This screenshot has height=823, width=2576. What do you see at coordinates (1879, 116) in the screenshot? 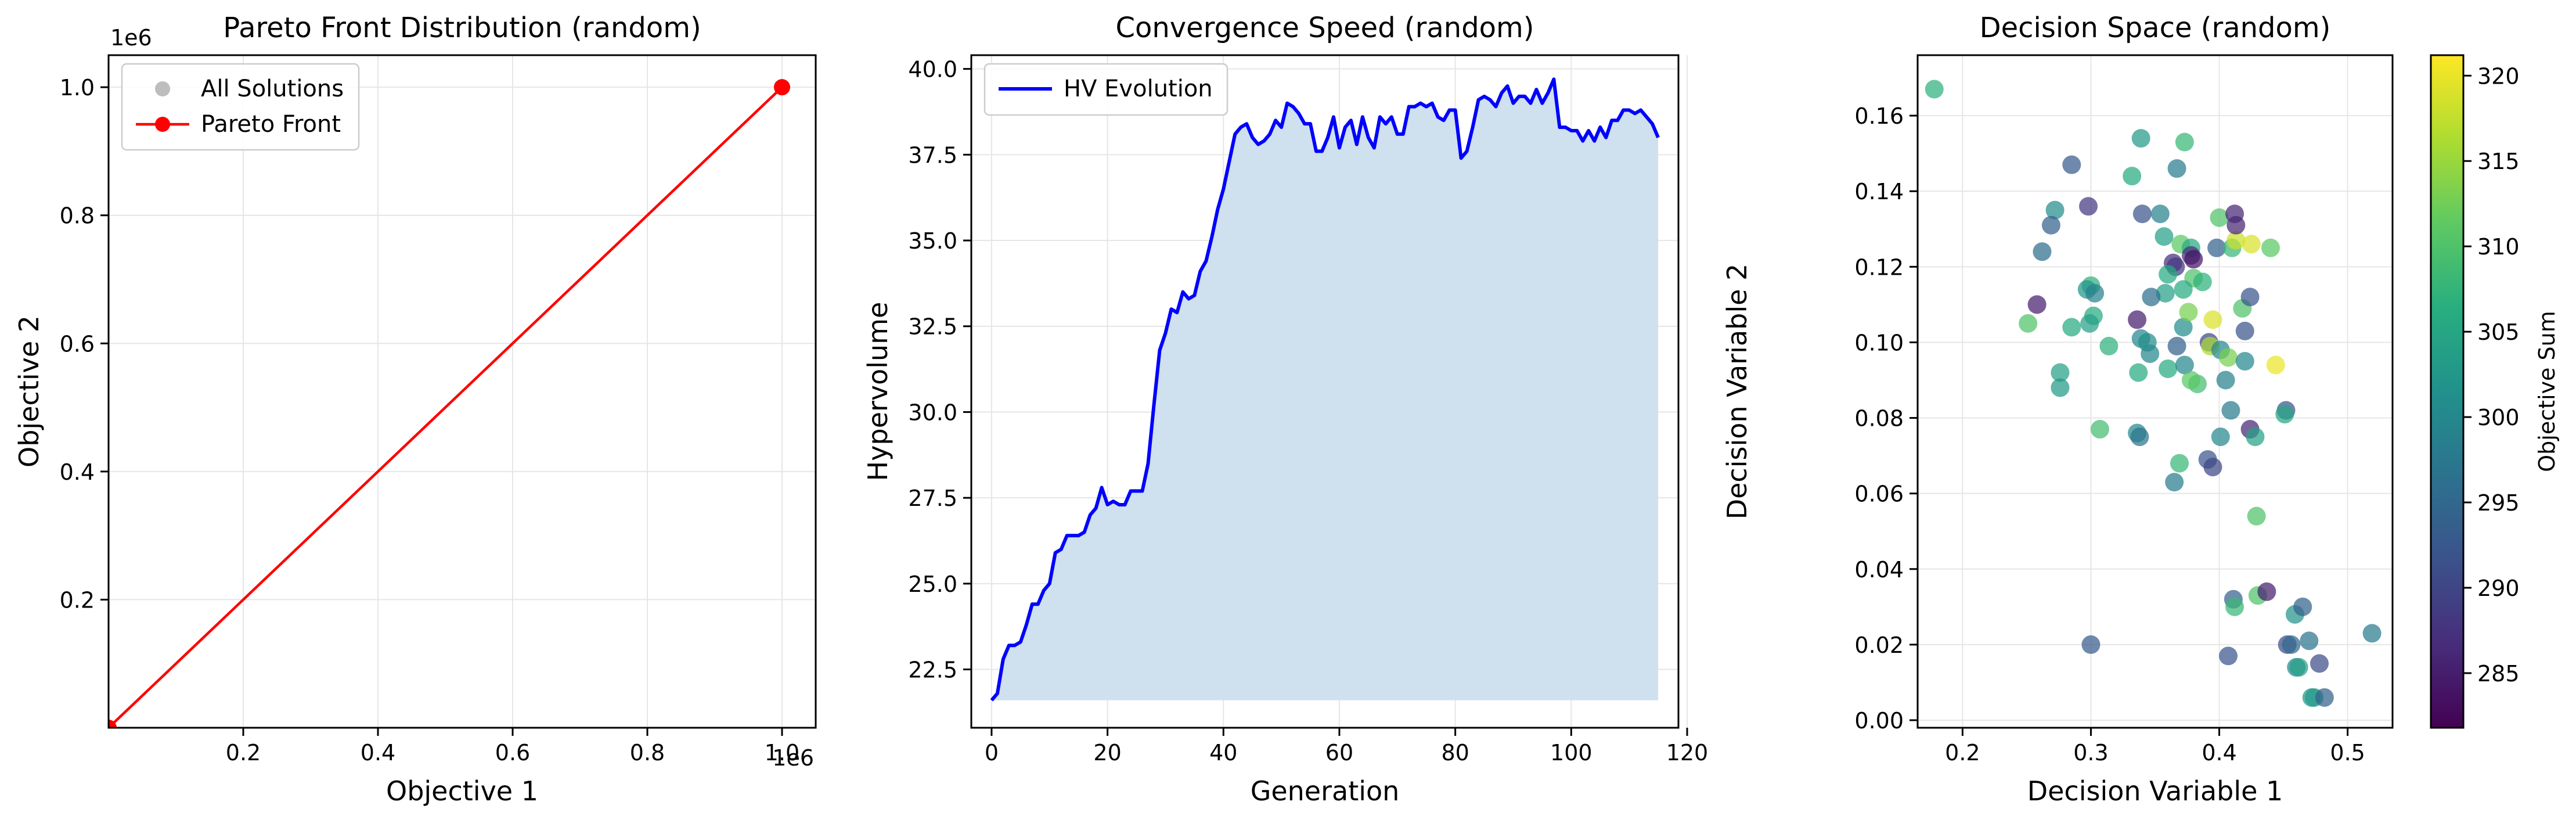
I see `y-tick-label: 0.16` at bounding box center [1879, 116].